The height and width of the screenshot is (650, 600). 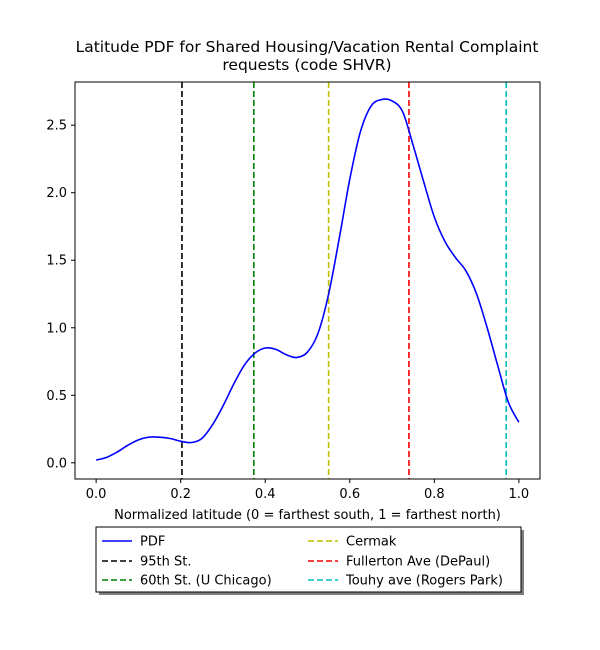 I want to click on y-tick-label: 1.5, so click(x=56, y=261).